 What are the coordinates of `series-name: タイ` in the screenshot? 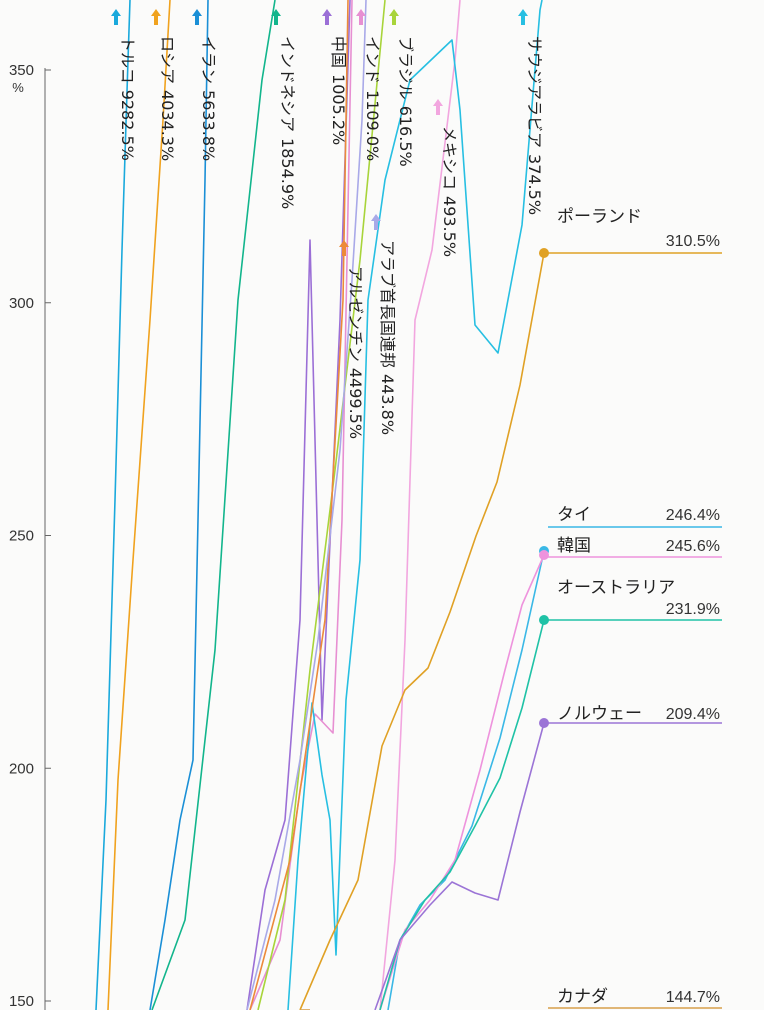 It's located at (574, 515).